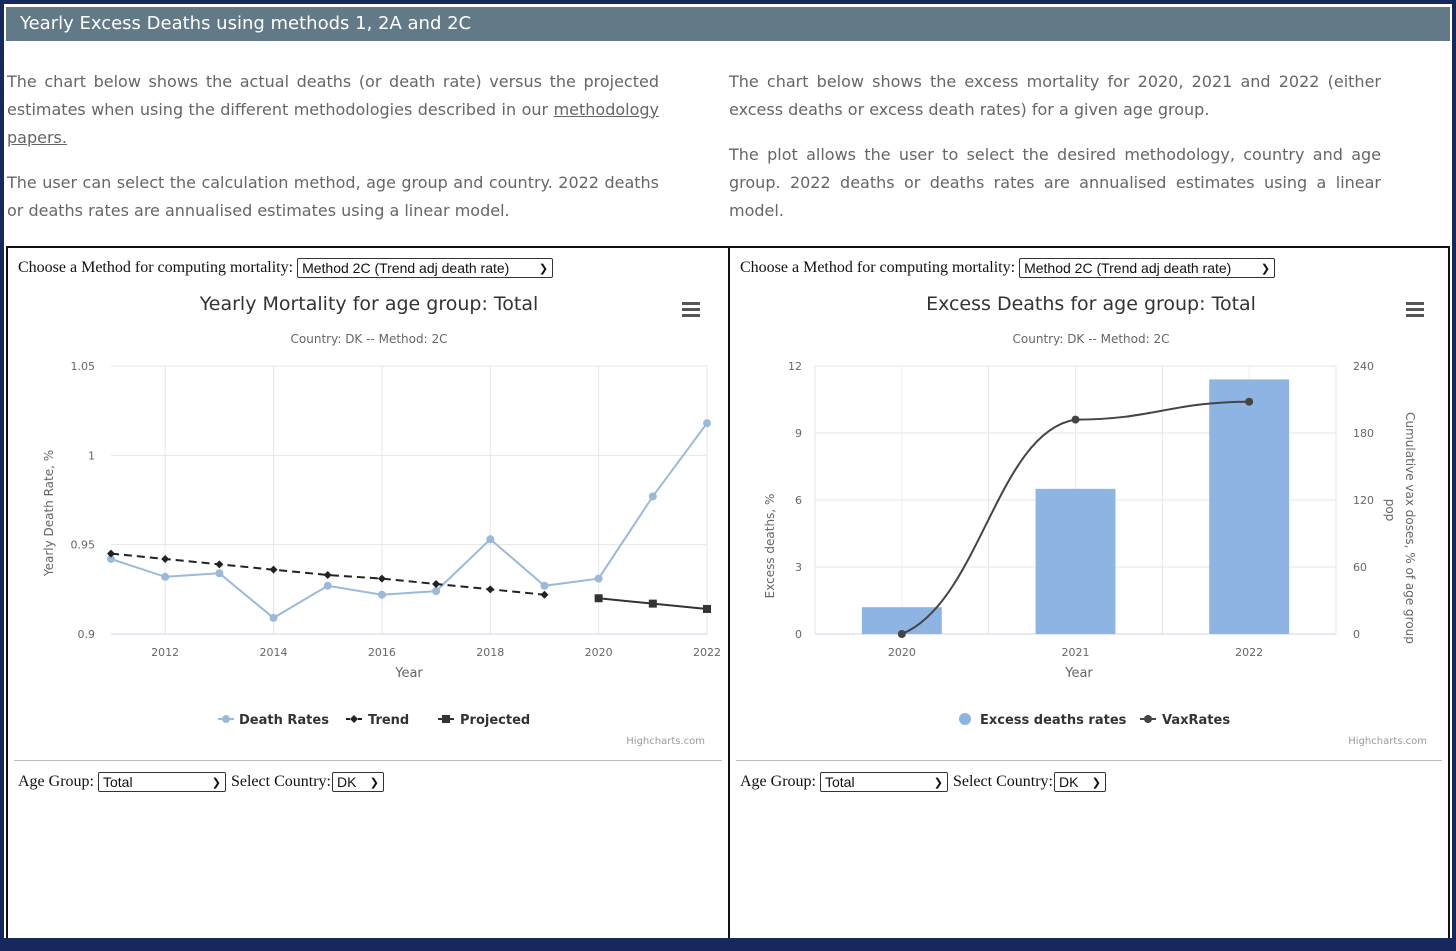 Image resolution: width=1456 pixels, height=951 pixels. Describe the element at coordinates (1360, 567) in the screenshot. I see `y2-tick-label: 60` at that location.